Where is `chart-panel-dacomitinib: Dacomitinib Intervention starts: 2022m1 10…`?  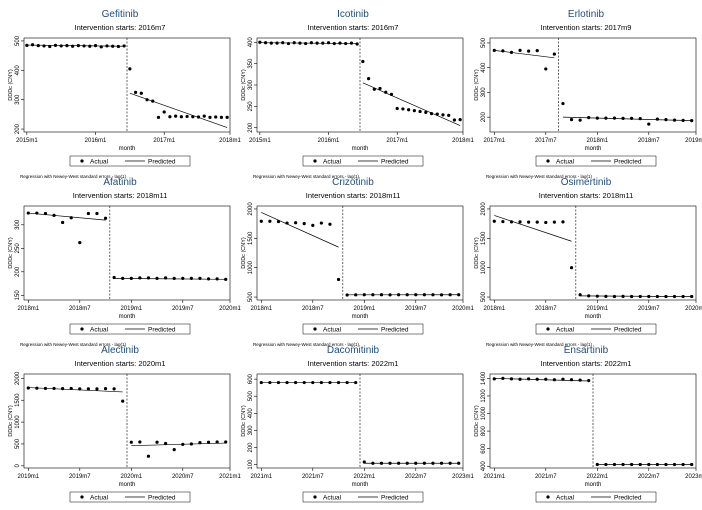 chart-panel-dacomitinib: Dacomitinib Intervention starts: 2022m1 10… is located at coordinates (358, 424).